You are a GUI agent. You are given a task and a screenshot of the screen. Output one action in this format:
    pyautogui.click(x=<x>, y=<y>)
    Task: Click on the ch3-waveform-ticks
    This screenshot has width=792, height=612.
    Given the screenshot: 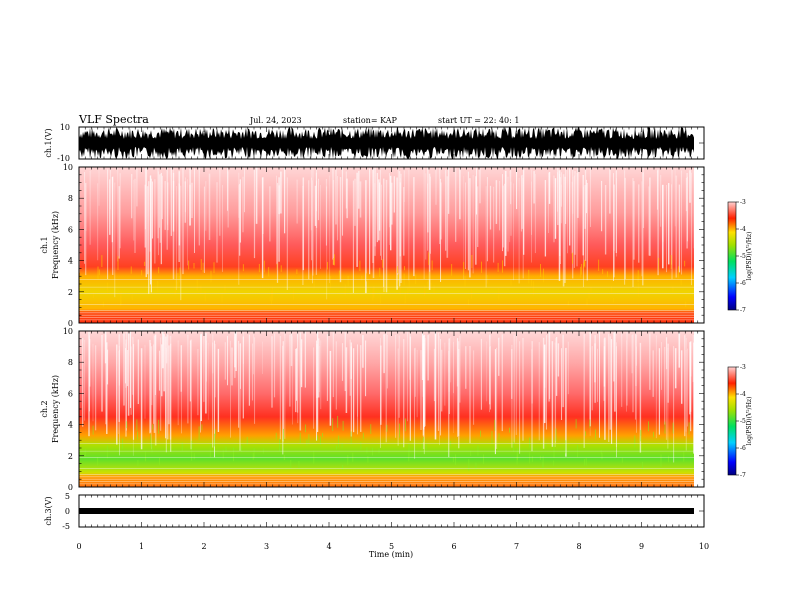 What is the action you would take?
    pyautogui.click(x=391, y=511)
    